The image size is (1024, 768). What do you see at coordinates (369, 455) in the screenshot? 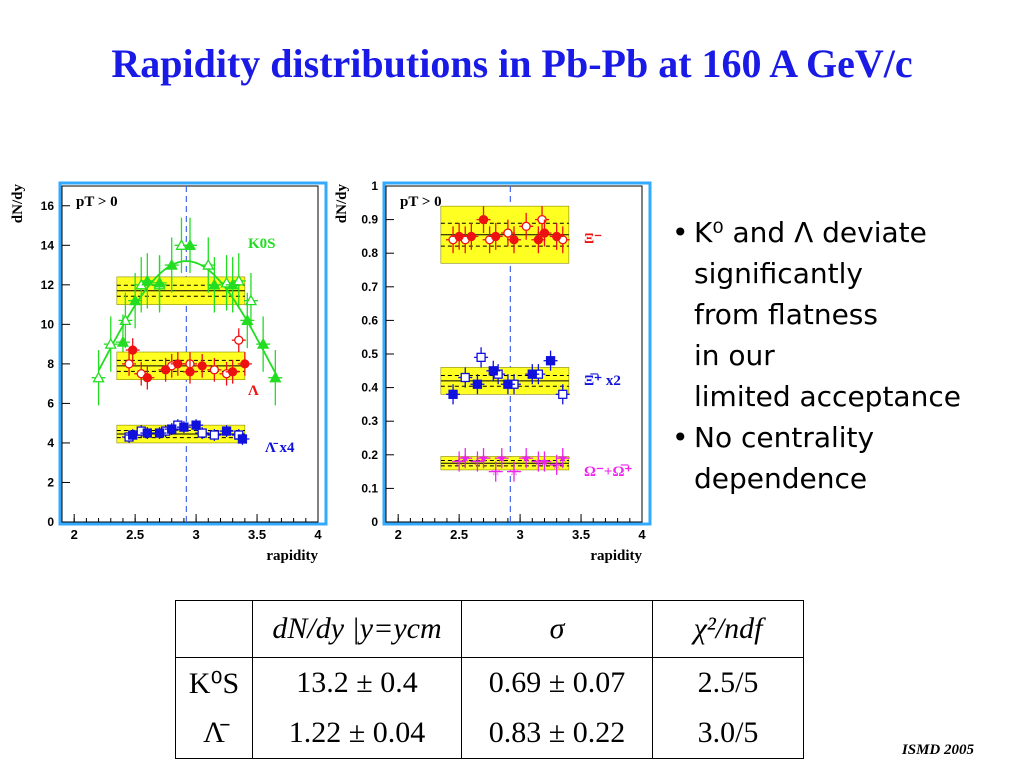
I see `y-tick-label: 0.2` at bounding box center [369, 455].